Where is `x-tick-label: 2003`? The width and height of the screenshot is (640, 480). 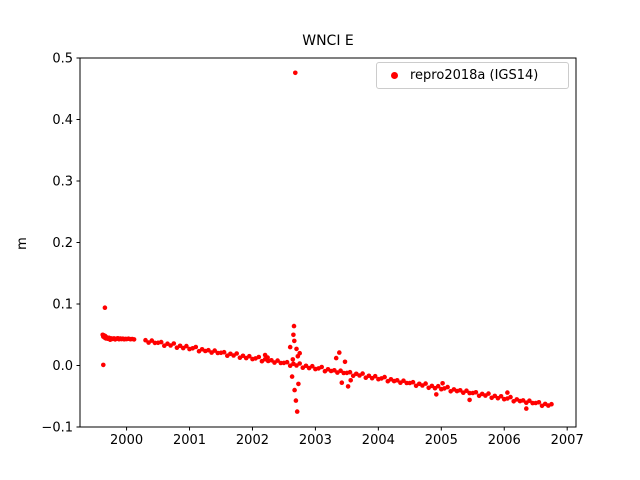 x-tick-label: 2003 is located at coordinates (315, 440).